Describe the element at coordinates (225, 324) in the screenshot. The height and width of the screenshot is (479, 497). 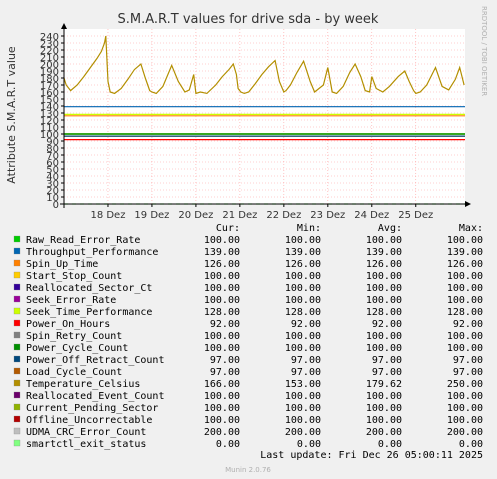
I see `legend-cur-value: 92.00` at that location.